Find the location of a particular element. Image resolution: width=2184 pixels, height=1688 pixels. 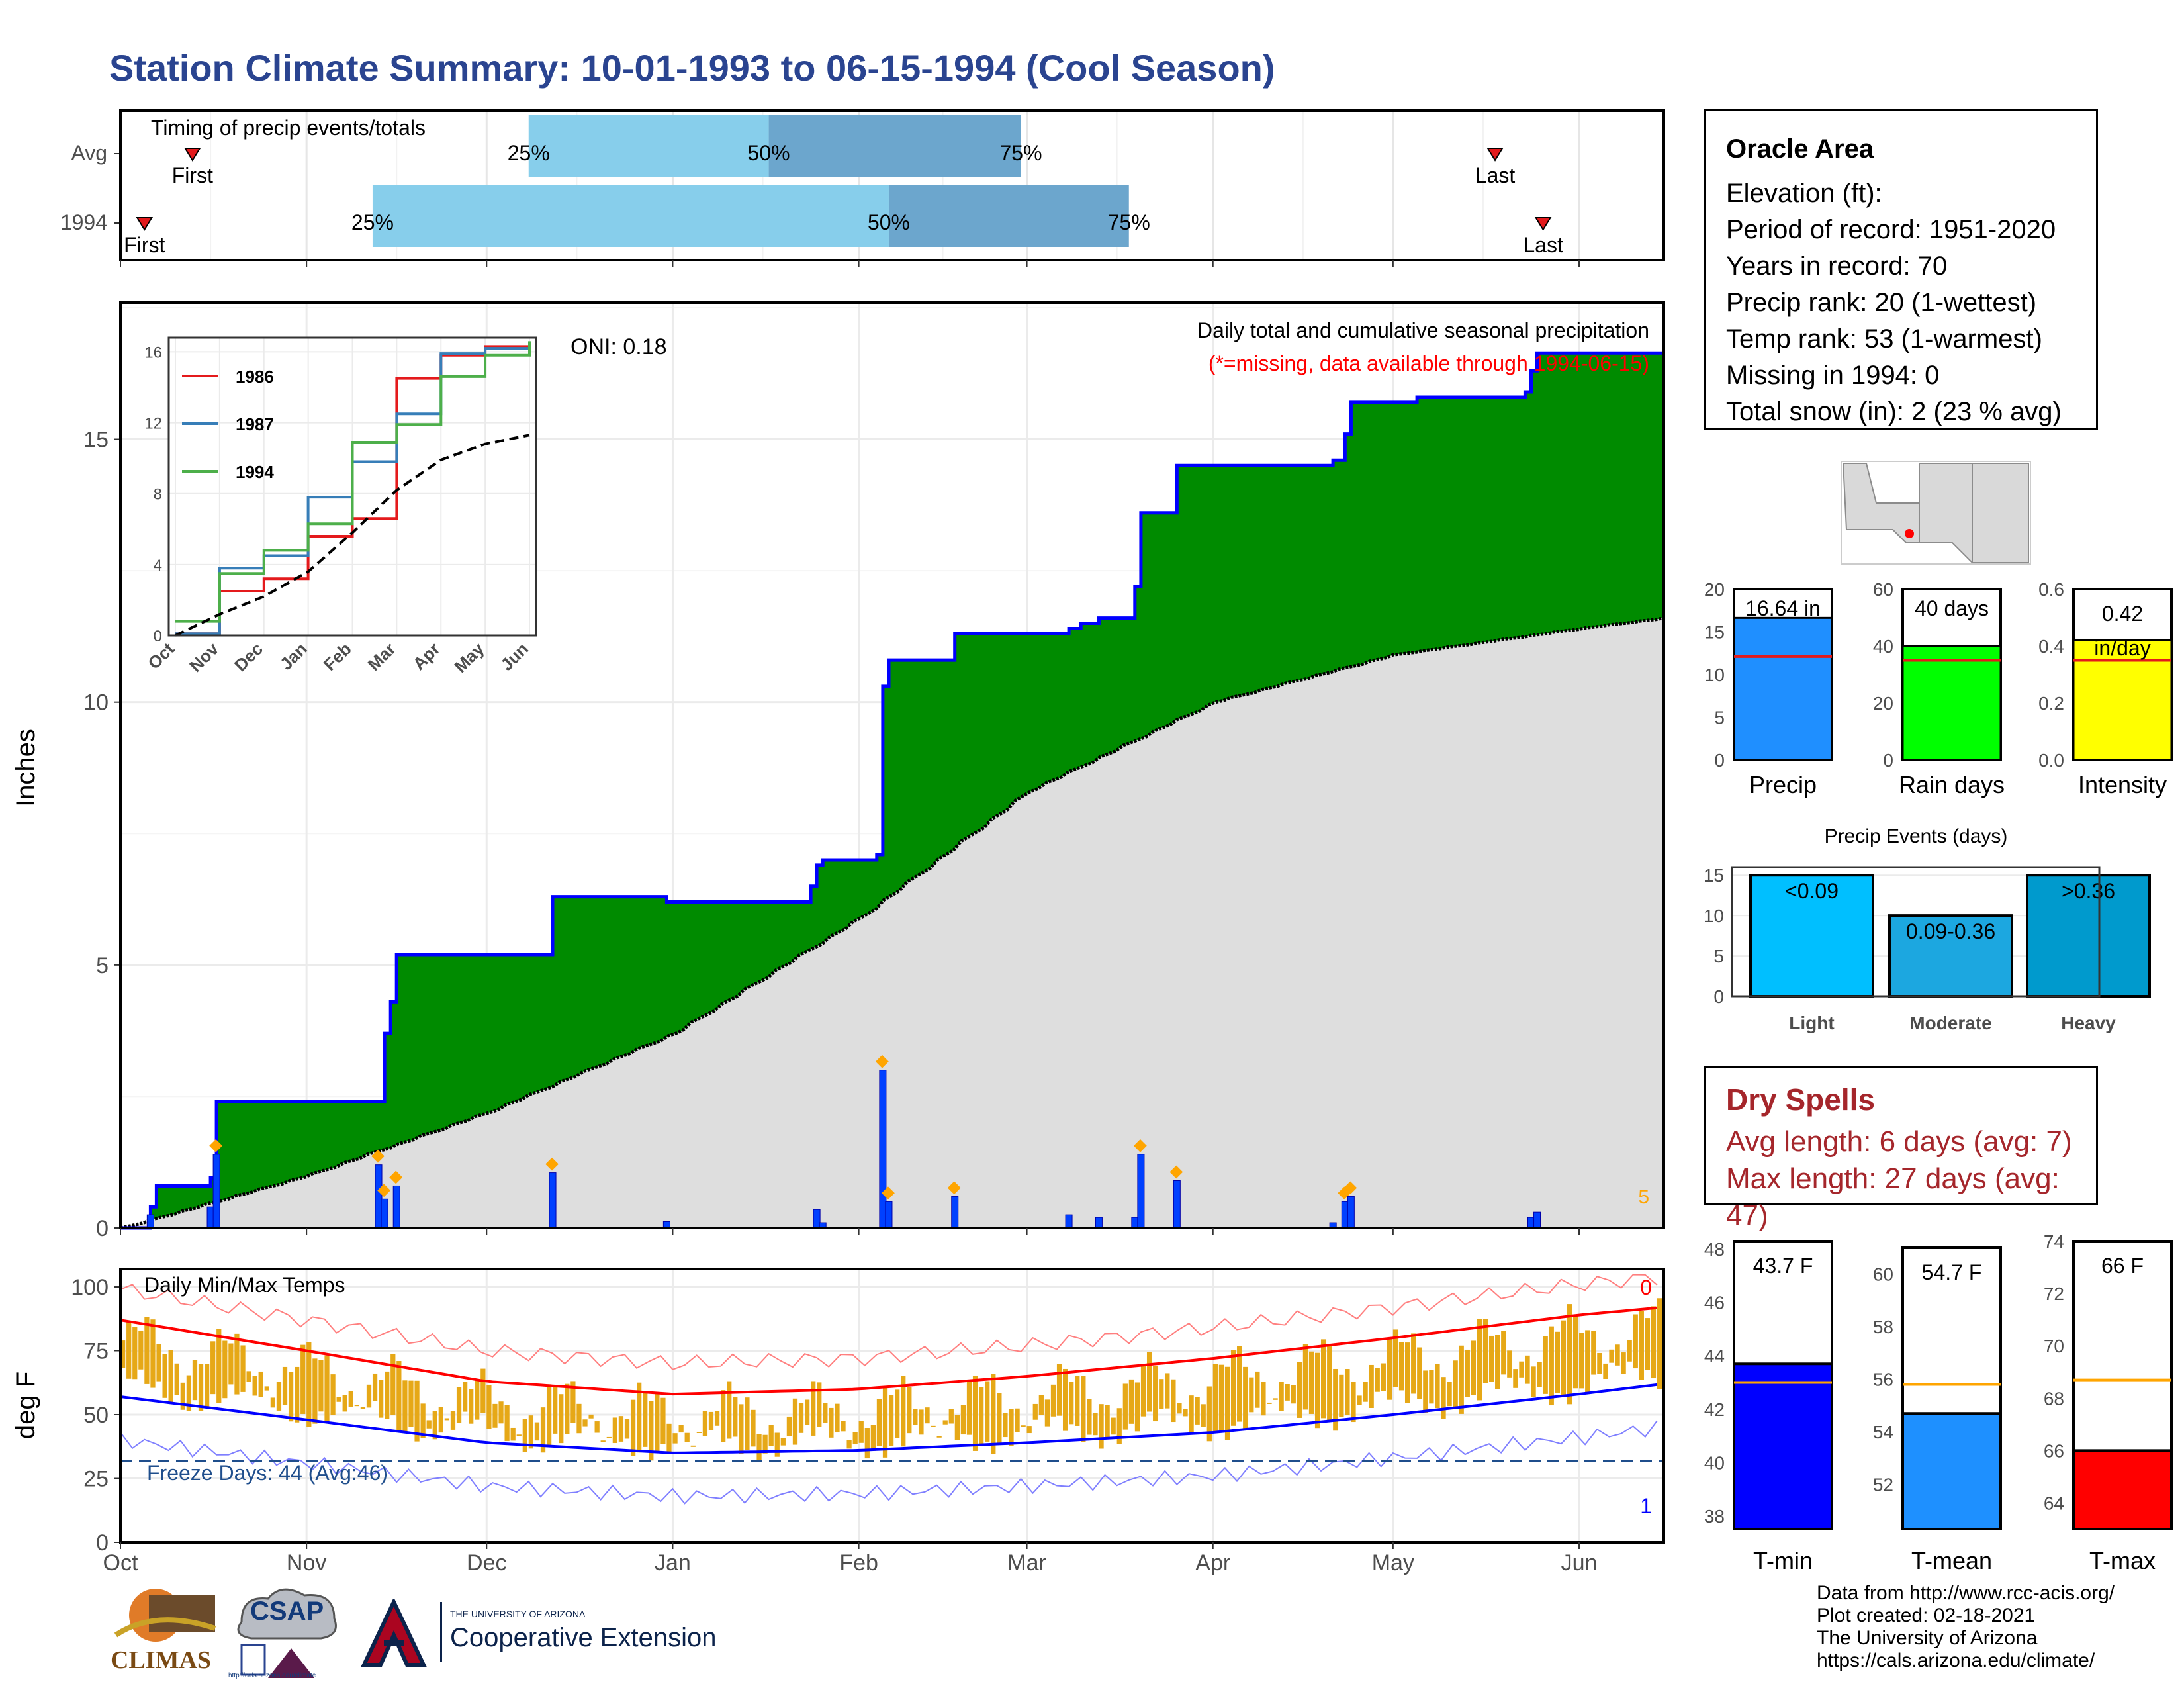

temp-bar-ytick: 56 is located at coordinates (1883, 1380).